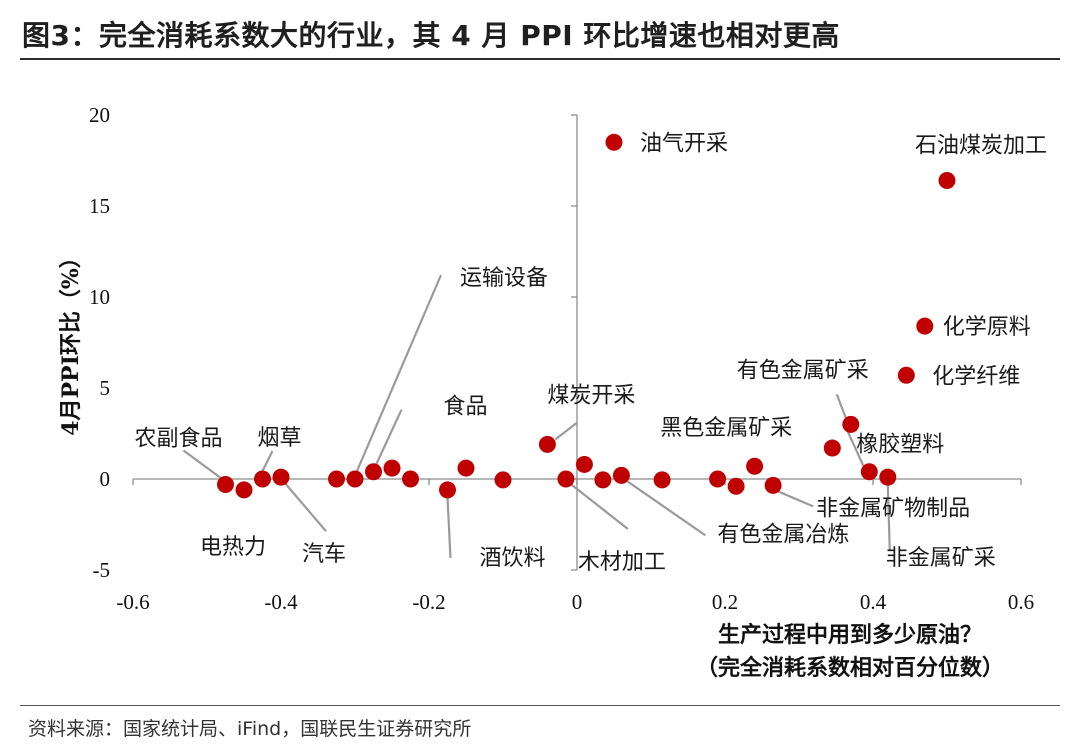 This screenshot has width=1080, height=756. Describe the element at coordinates (591, 395) in the screenshot. I see `point-label: 煤炭开采` at that location.